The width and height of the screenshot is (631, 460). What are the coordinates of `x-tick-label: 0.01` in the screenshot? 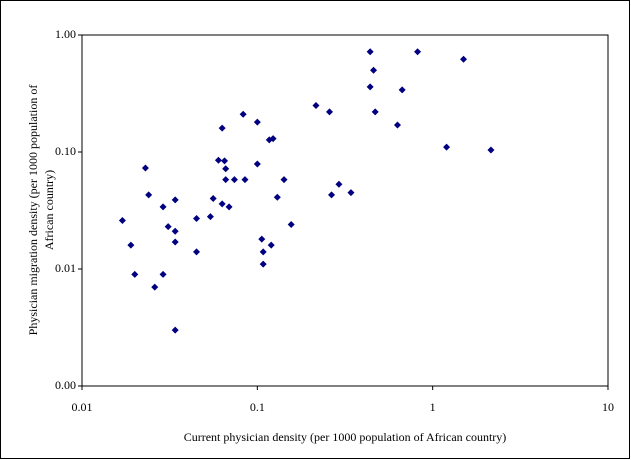 It's located at (82, 407).